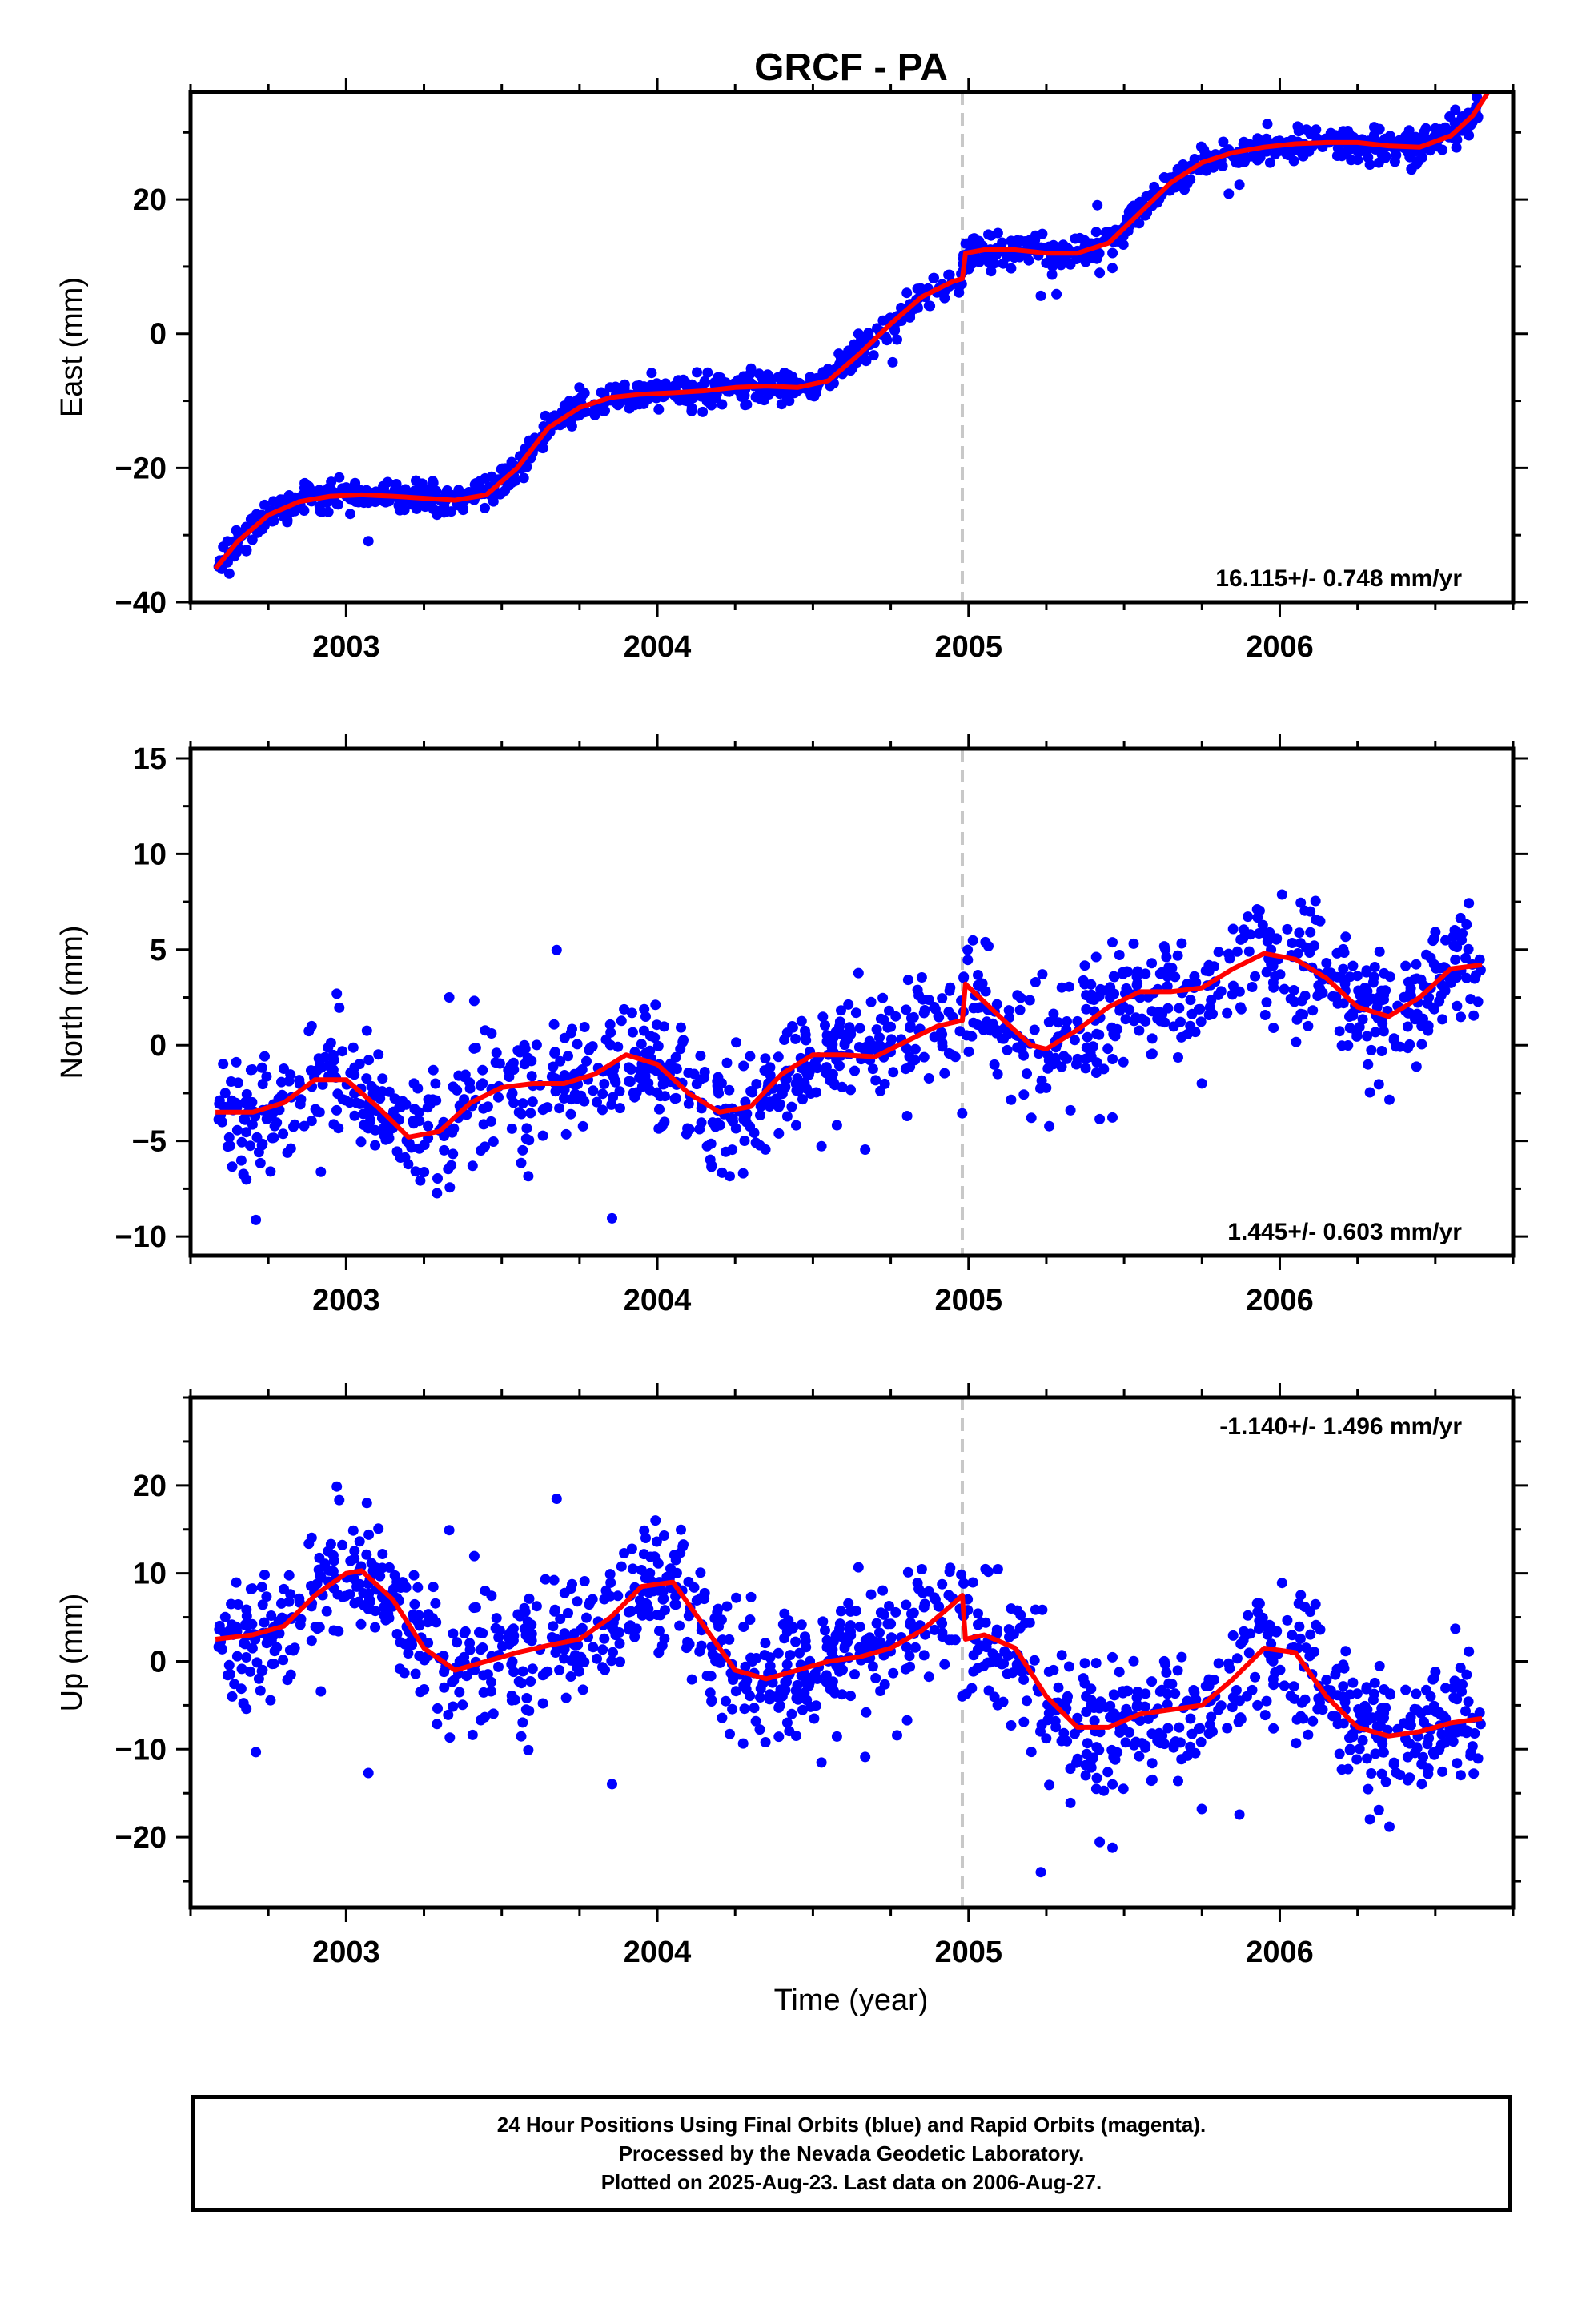 This screenshot has width=1582, height=2324. I want to click on data-points-north, so click(849, 1057).